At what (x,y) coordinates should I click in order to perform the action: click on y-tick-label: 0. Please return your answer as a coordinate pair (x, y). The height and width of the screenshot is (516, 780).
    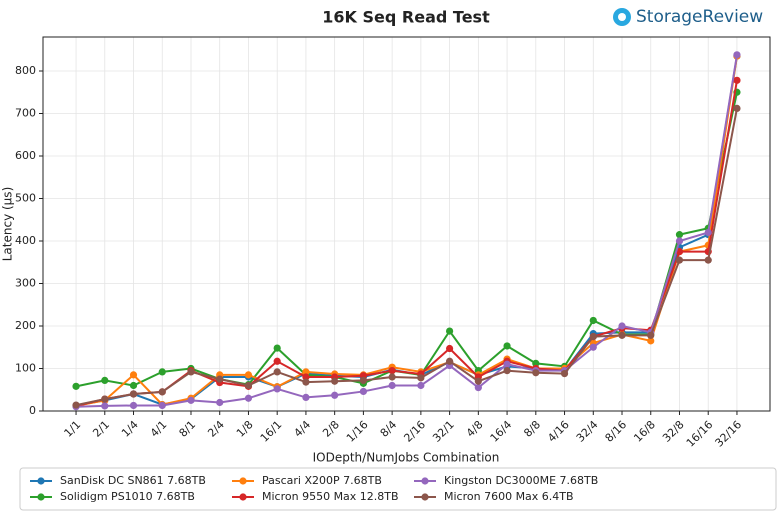
    Looking at the image, I should click on (32, 410).